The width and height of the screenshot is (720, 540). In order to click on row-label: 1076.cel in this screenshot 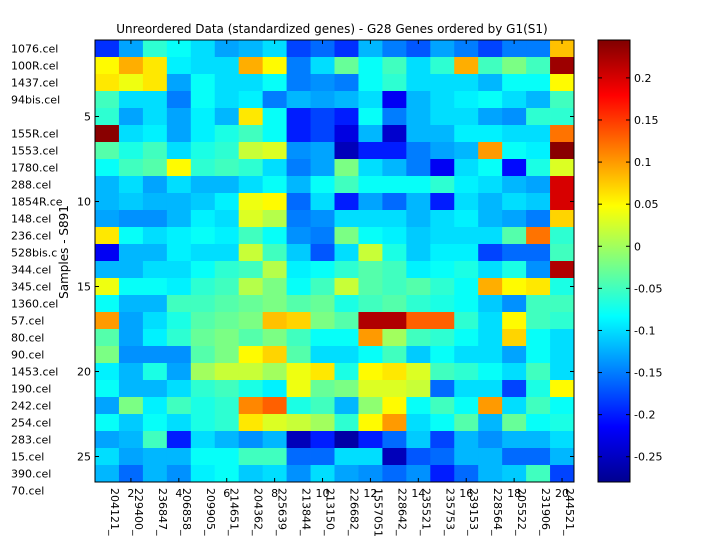, I will do `click(34, 49)`.